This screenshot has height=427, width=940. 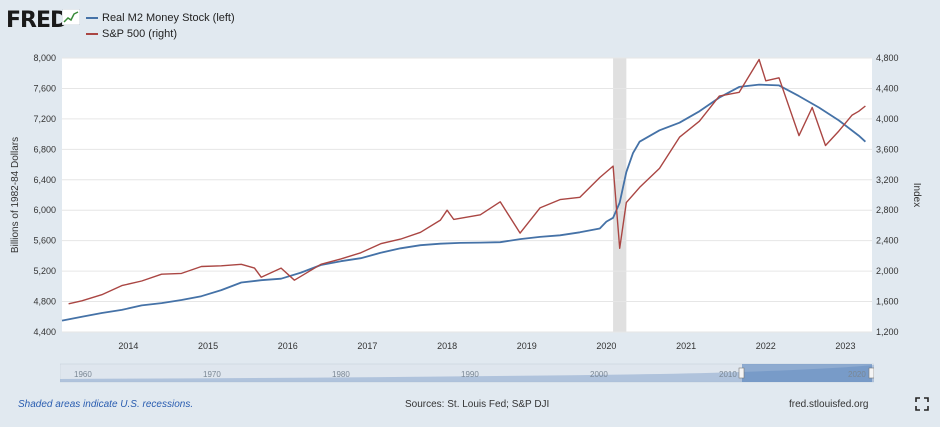 What do you see at coordinates (477, 404) in the screenshot?
I see `sources-text: Sources: St. Louis Fed; S&P DJI` at bounding box center [477, 404].